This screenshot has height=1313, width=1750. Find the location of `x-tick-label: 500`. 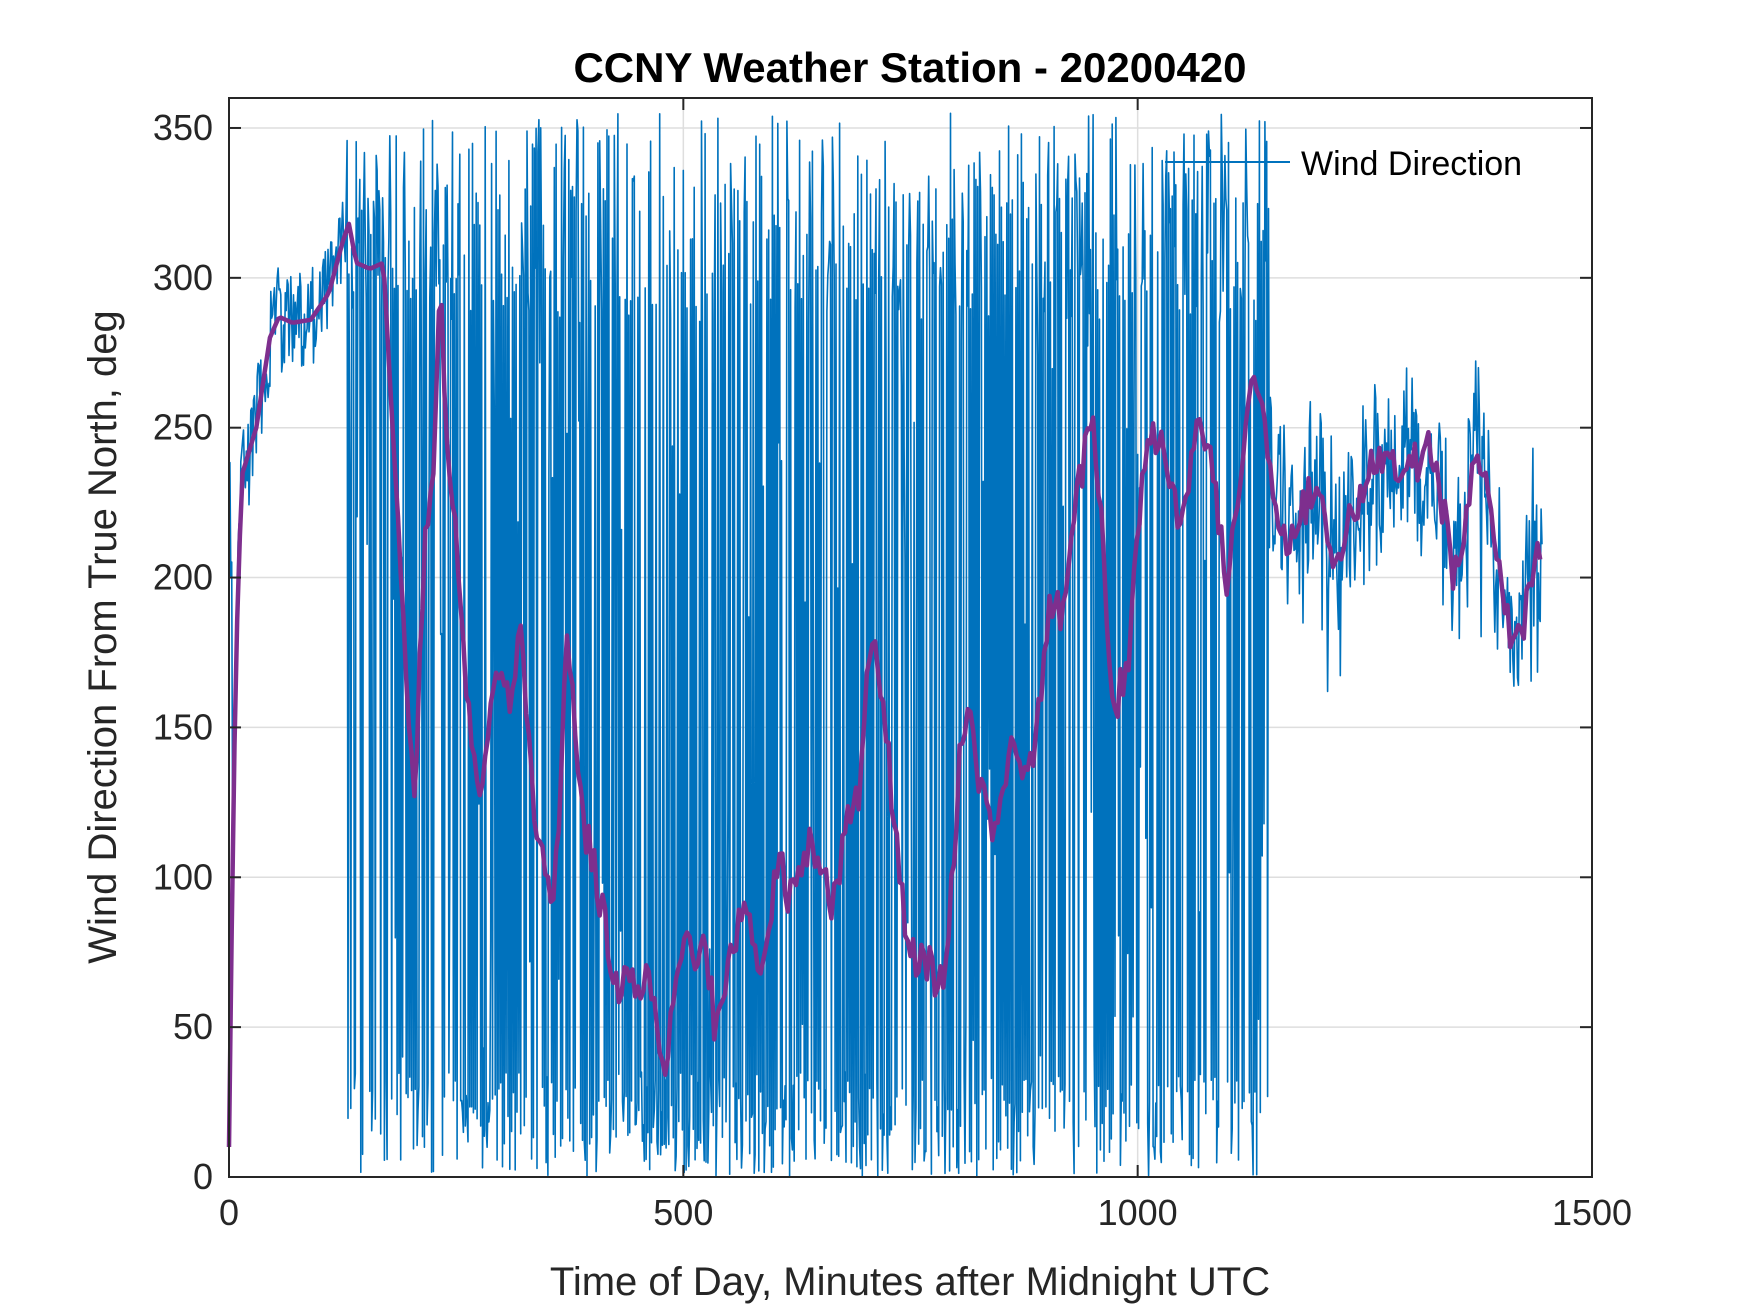

x-tick-label: 500 is located at coordinates (683, 1212).